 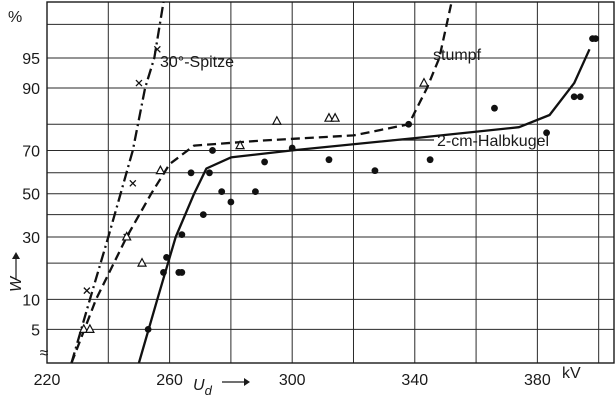 I want to click on x-unit-label: kV, so click(x=571, y=373).